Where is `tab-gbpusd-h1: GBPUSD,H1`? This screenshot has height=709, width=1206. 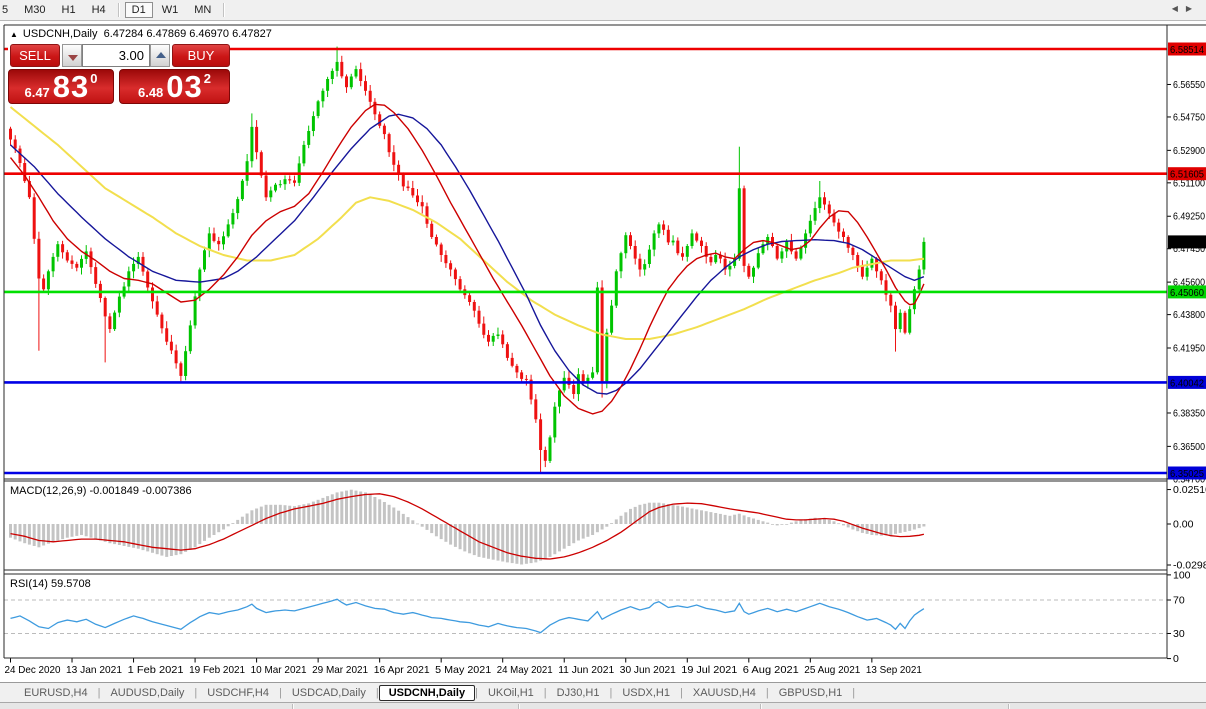 tab-gbpusd-h1: GBPUSD,H1 is located at coordinates (810, 693).